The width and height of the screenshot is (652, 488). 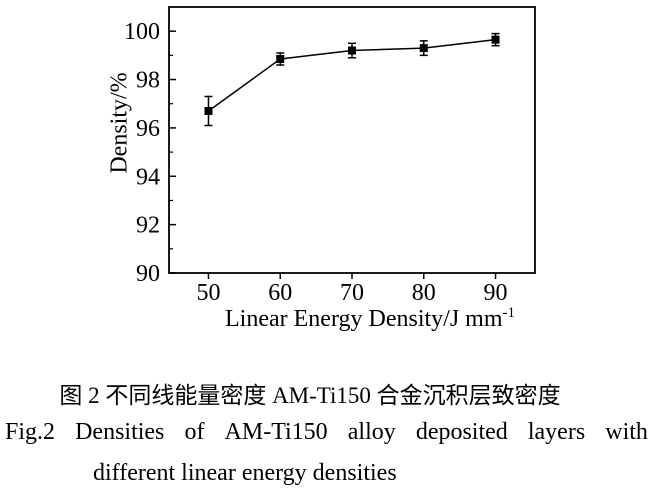 What do you see at coordinates (280, 292) in the screenshot?
I see `x-tick-label: 60` at bounding box center [280, 292].